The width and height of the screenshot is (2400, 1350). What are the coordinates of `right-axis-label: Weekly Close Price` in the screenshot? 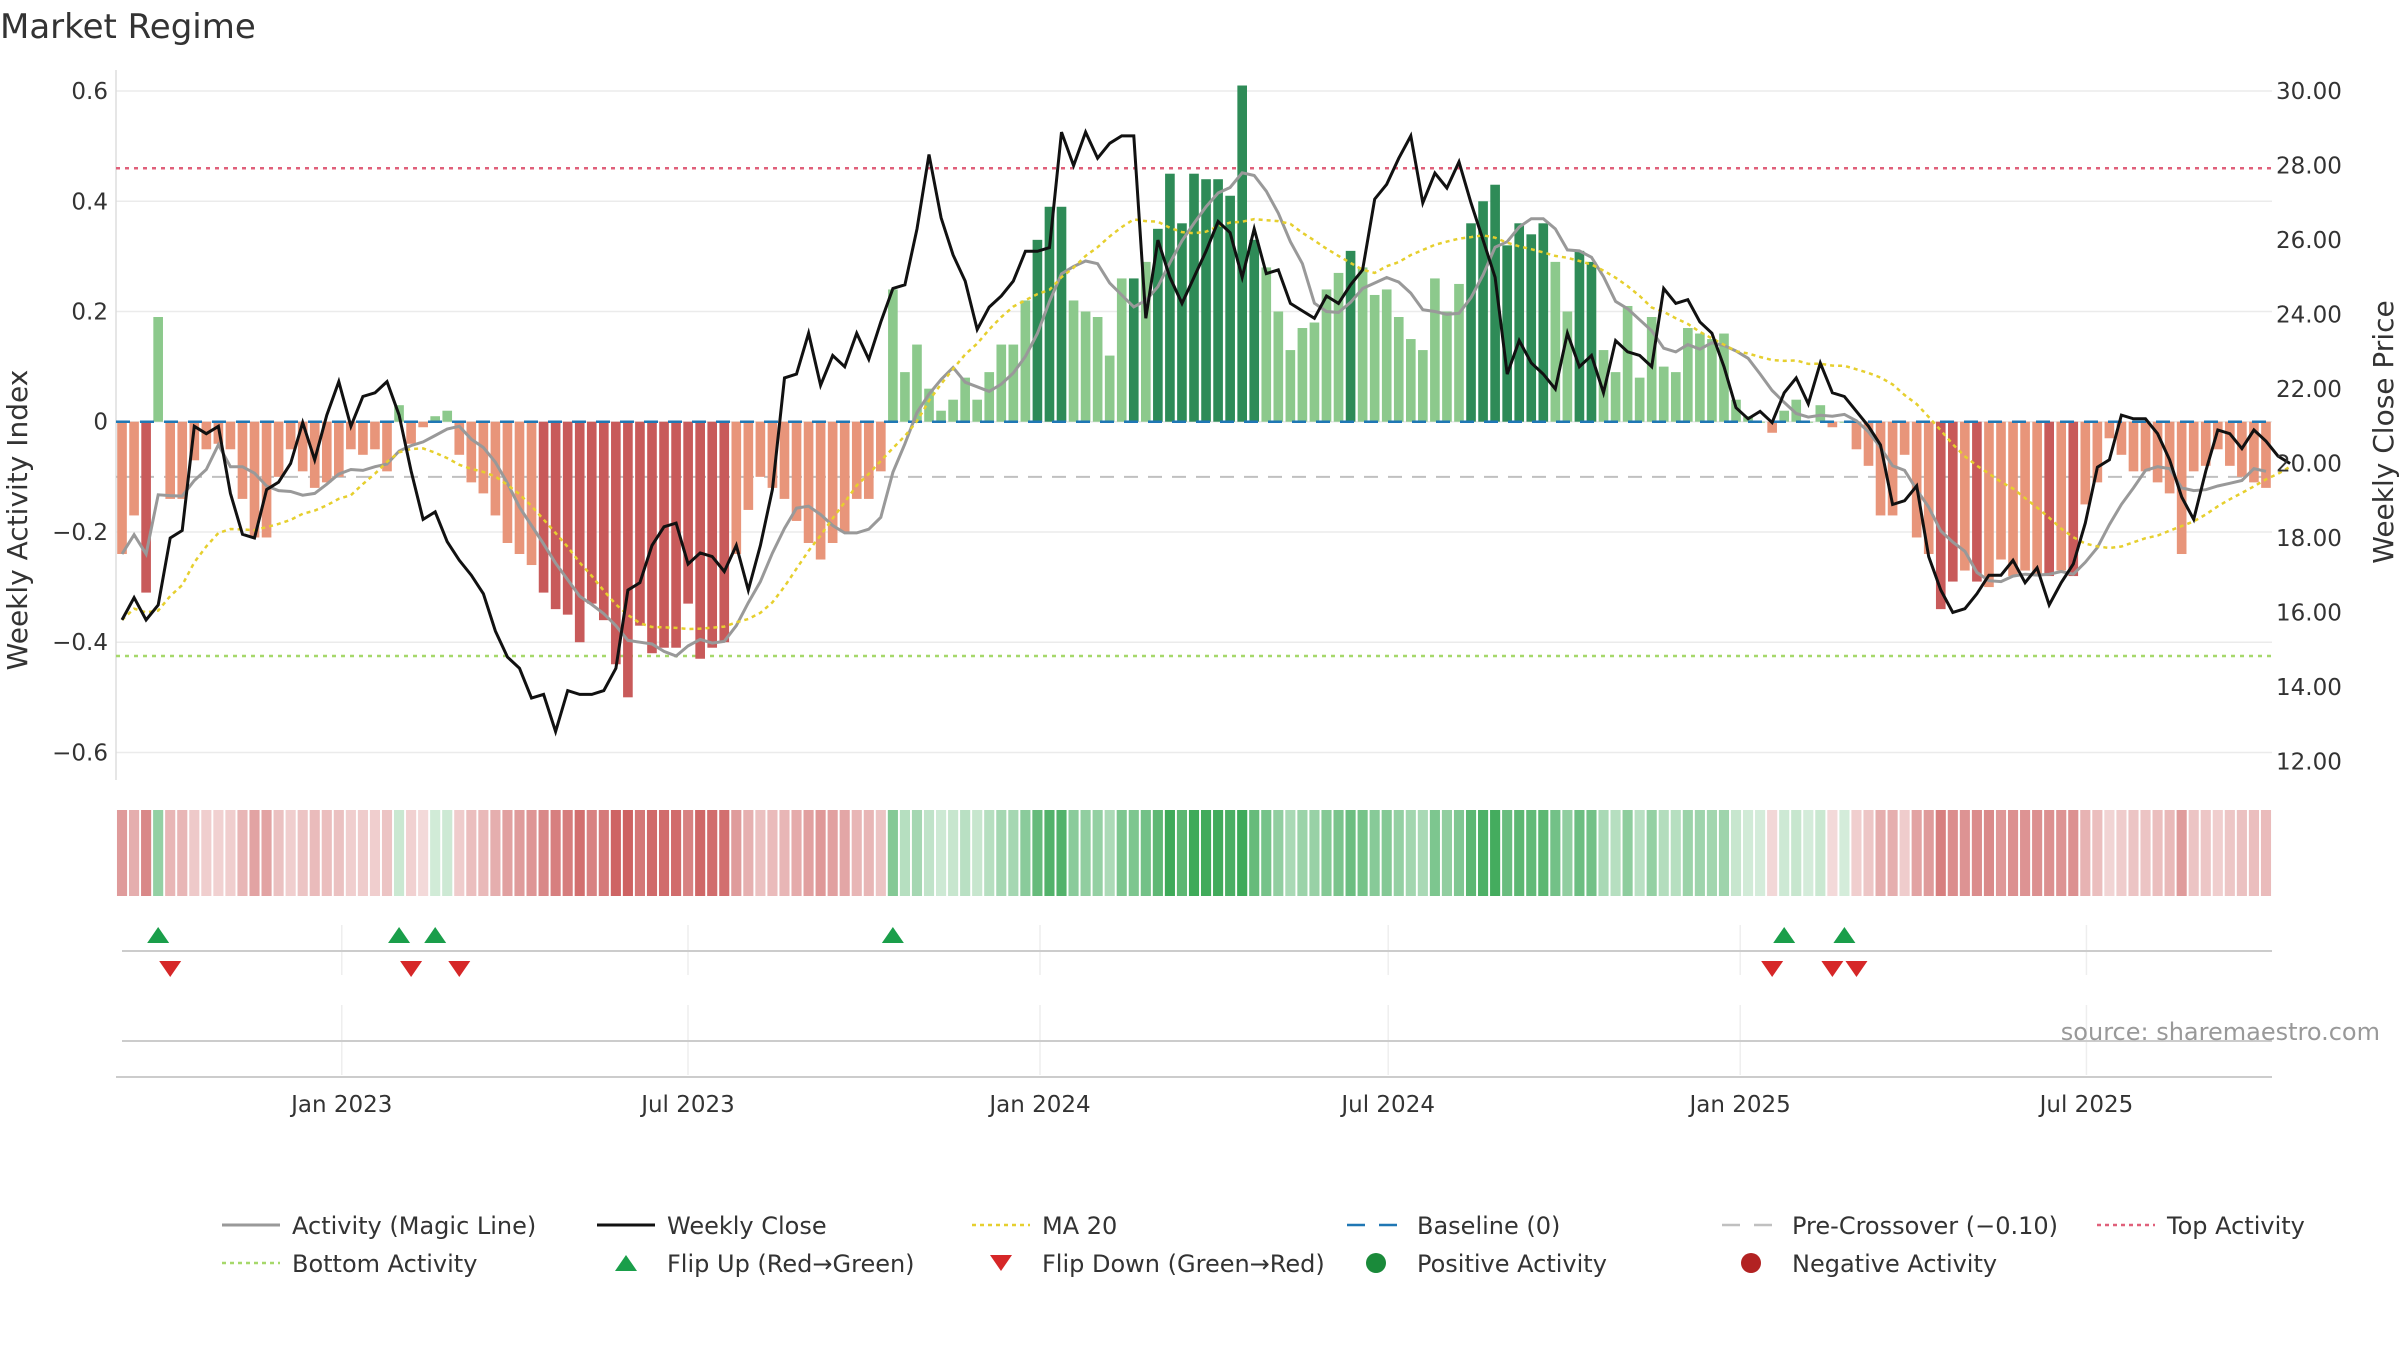 It's located at (2383, 431).